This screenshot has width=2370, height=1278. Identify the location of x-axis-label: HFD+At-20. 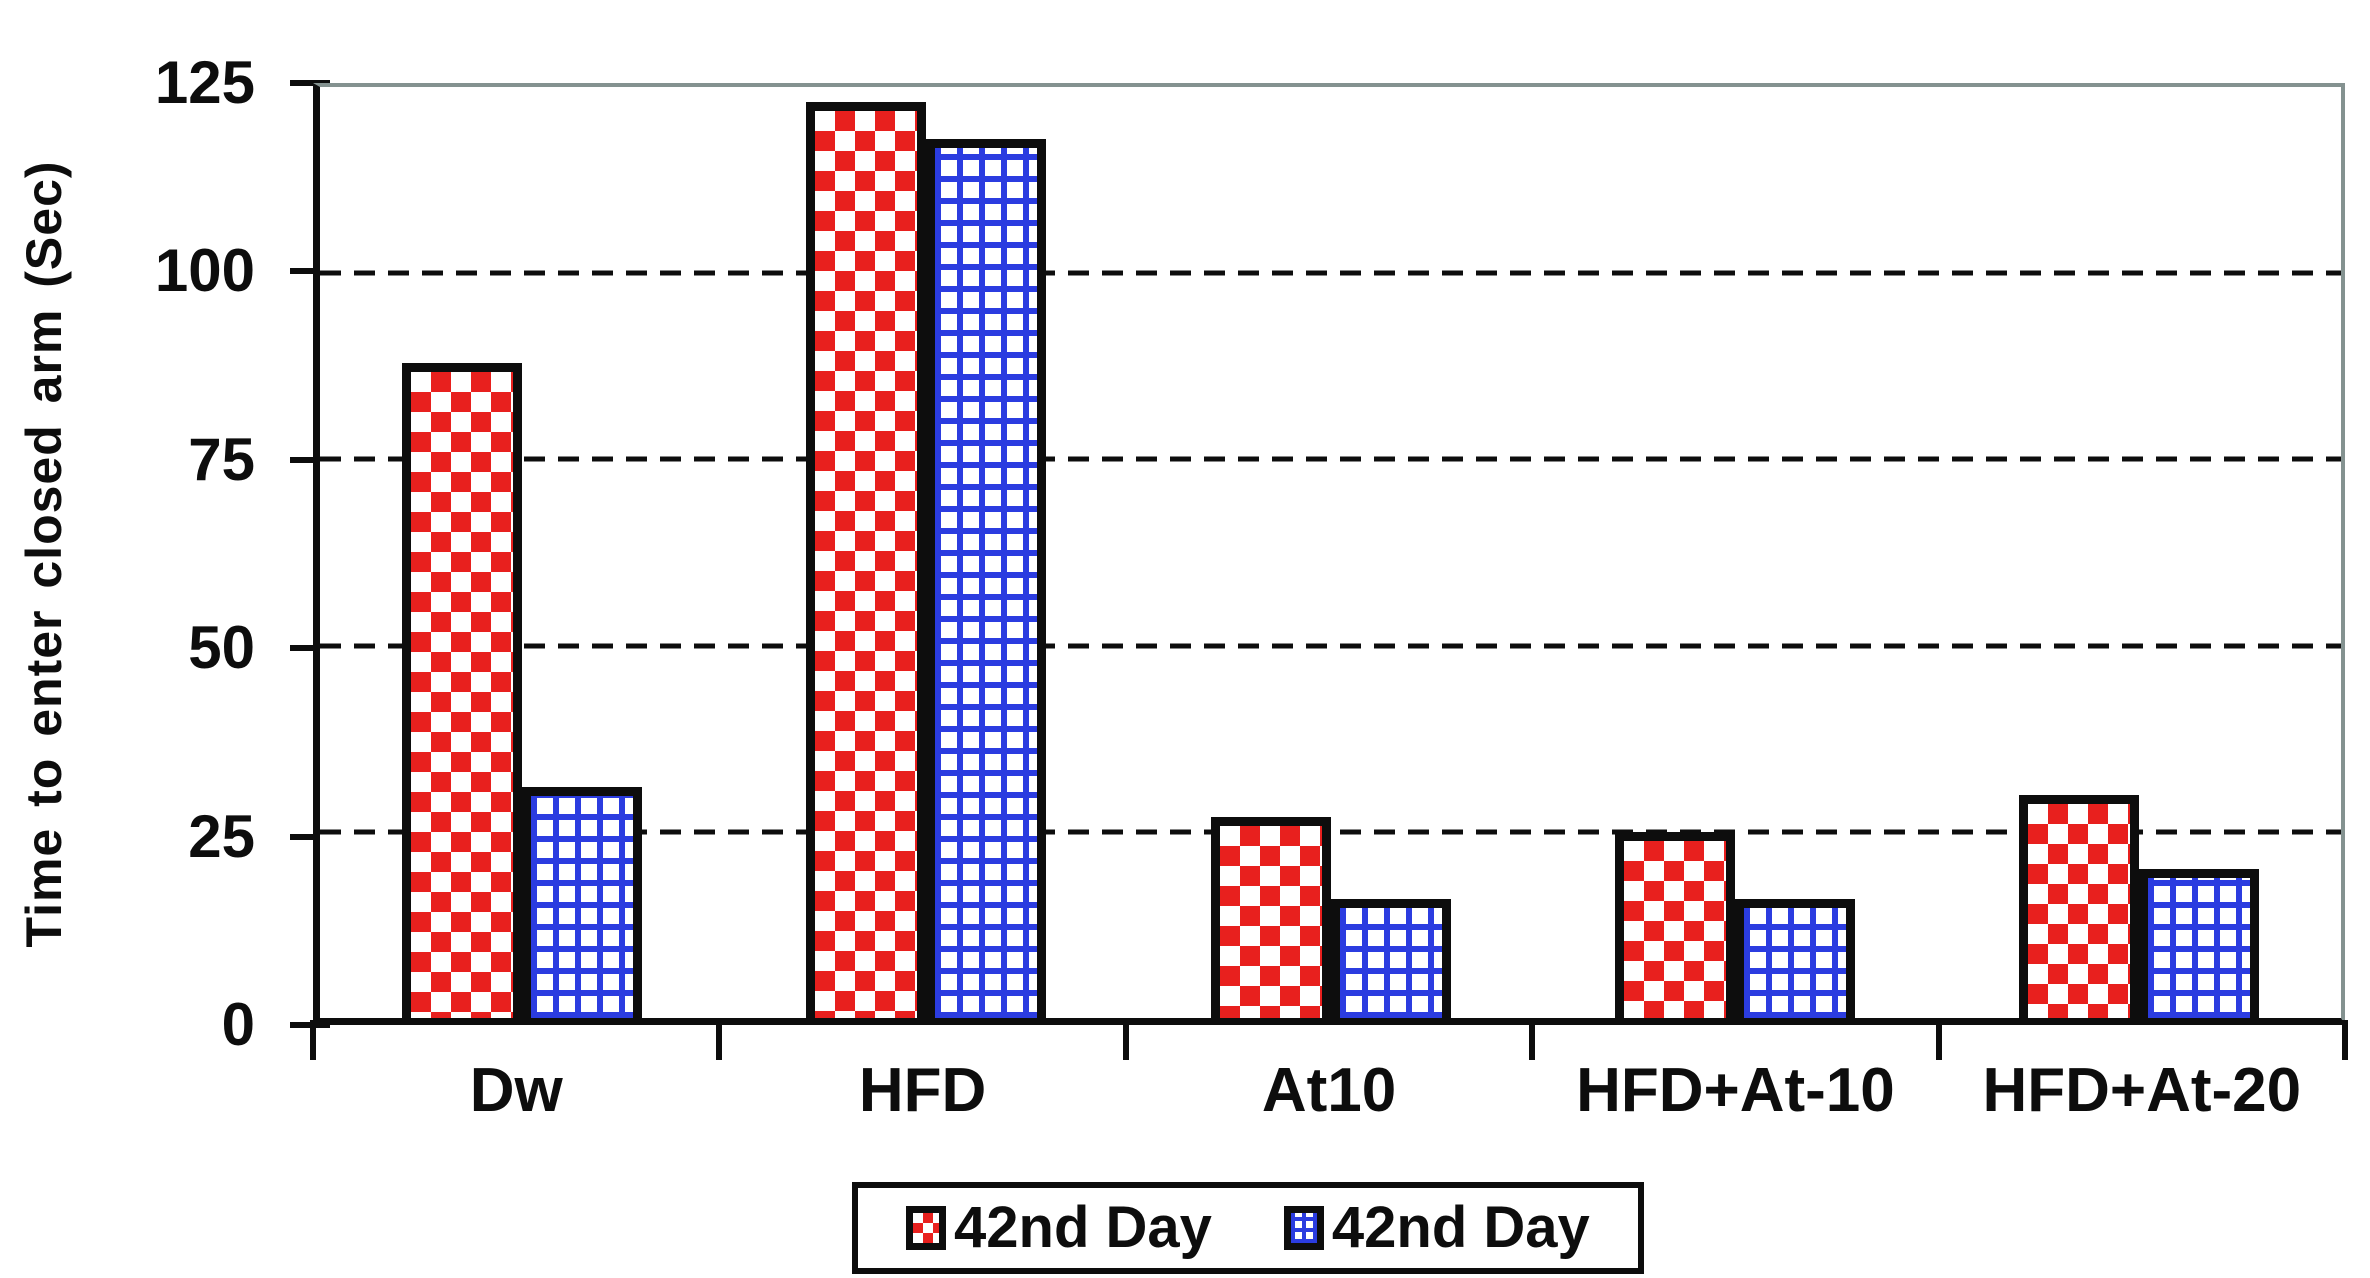
(2142, 1090).